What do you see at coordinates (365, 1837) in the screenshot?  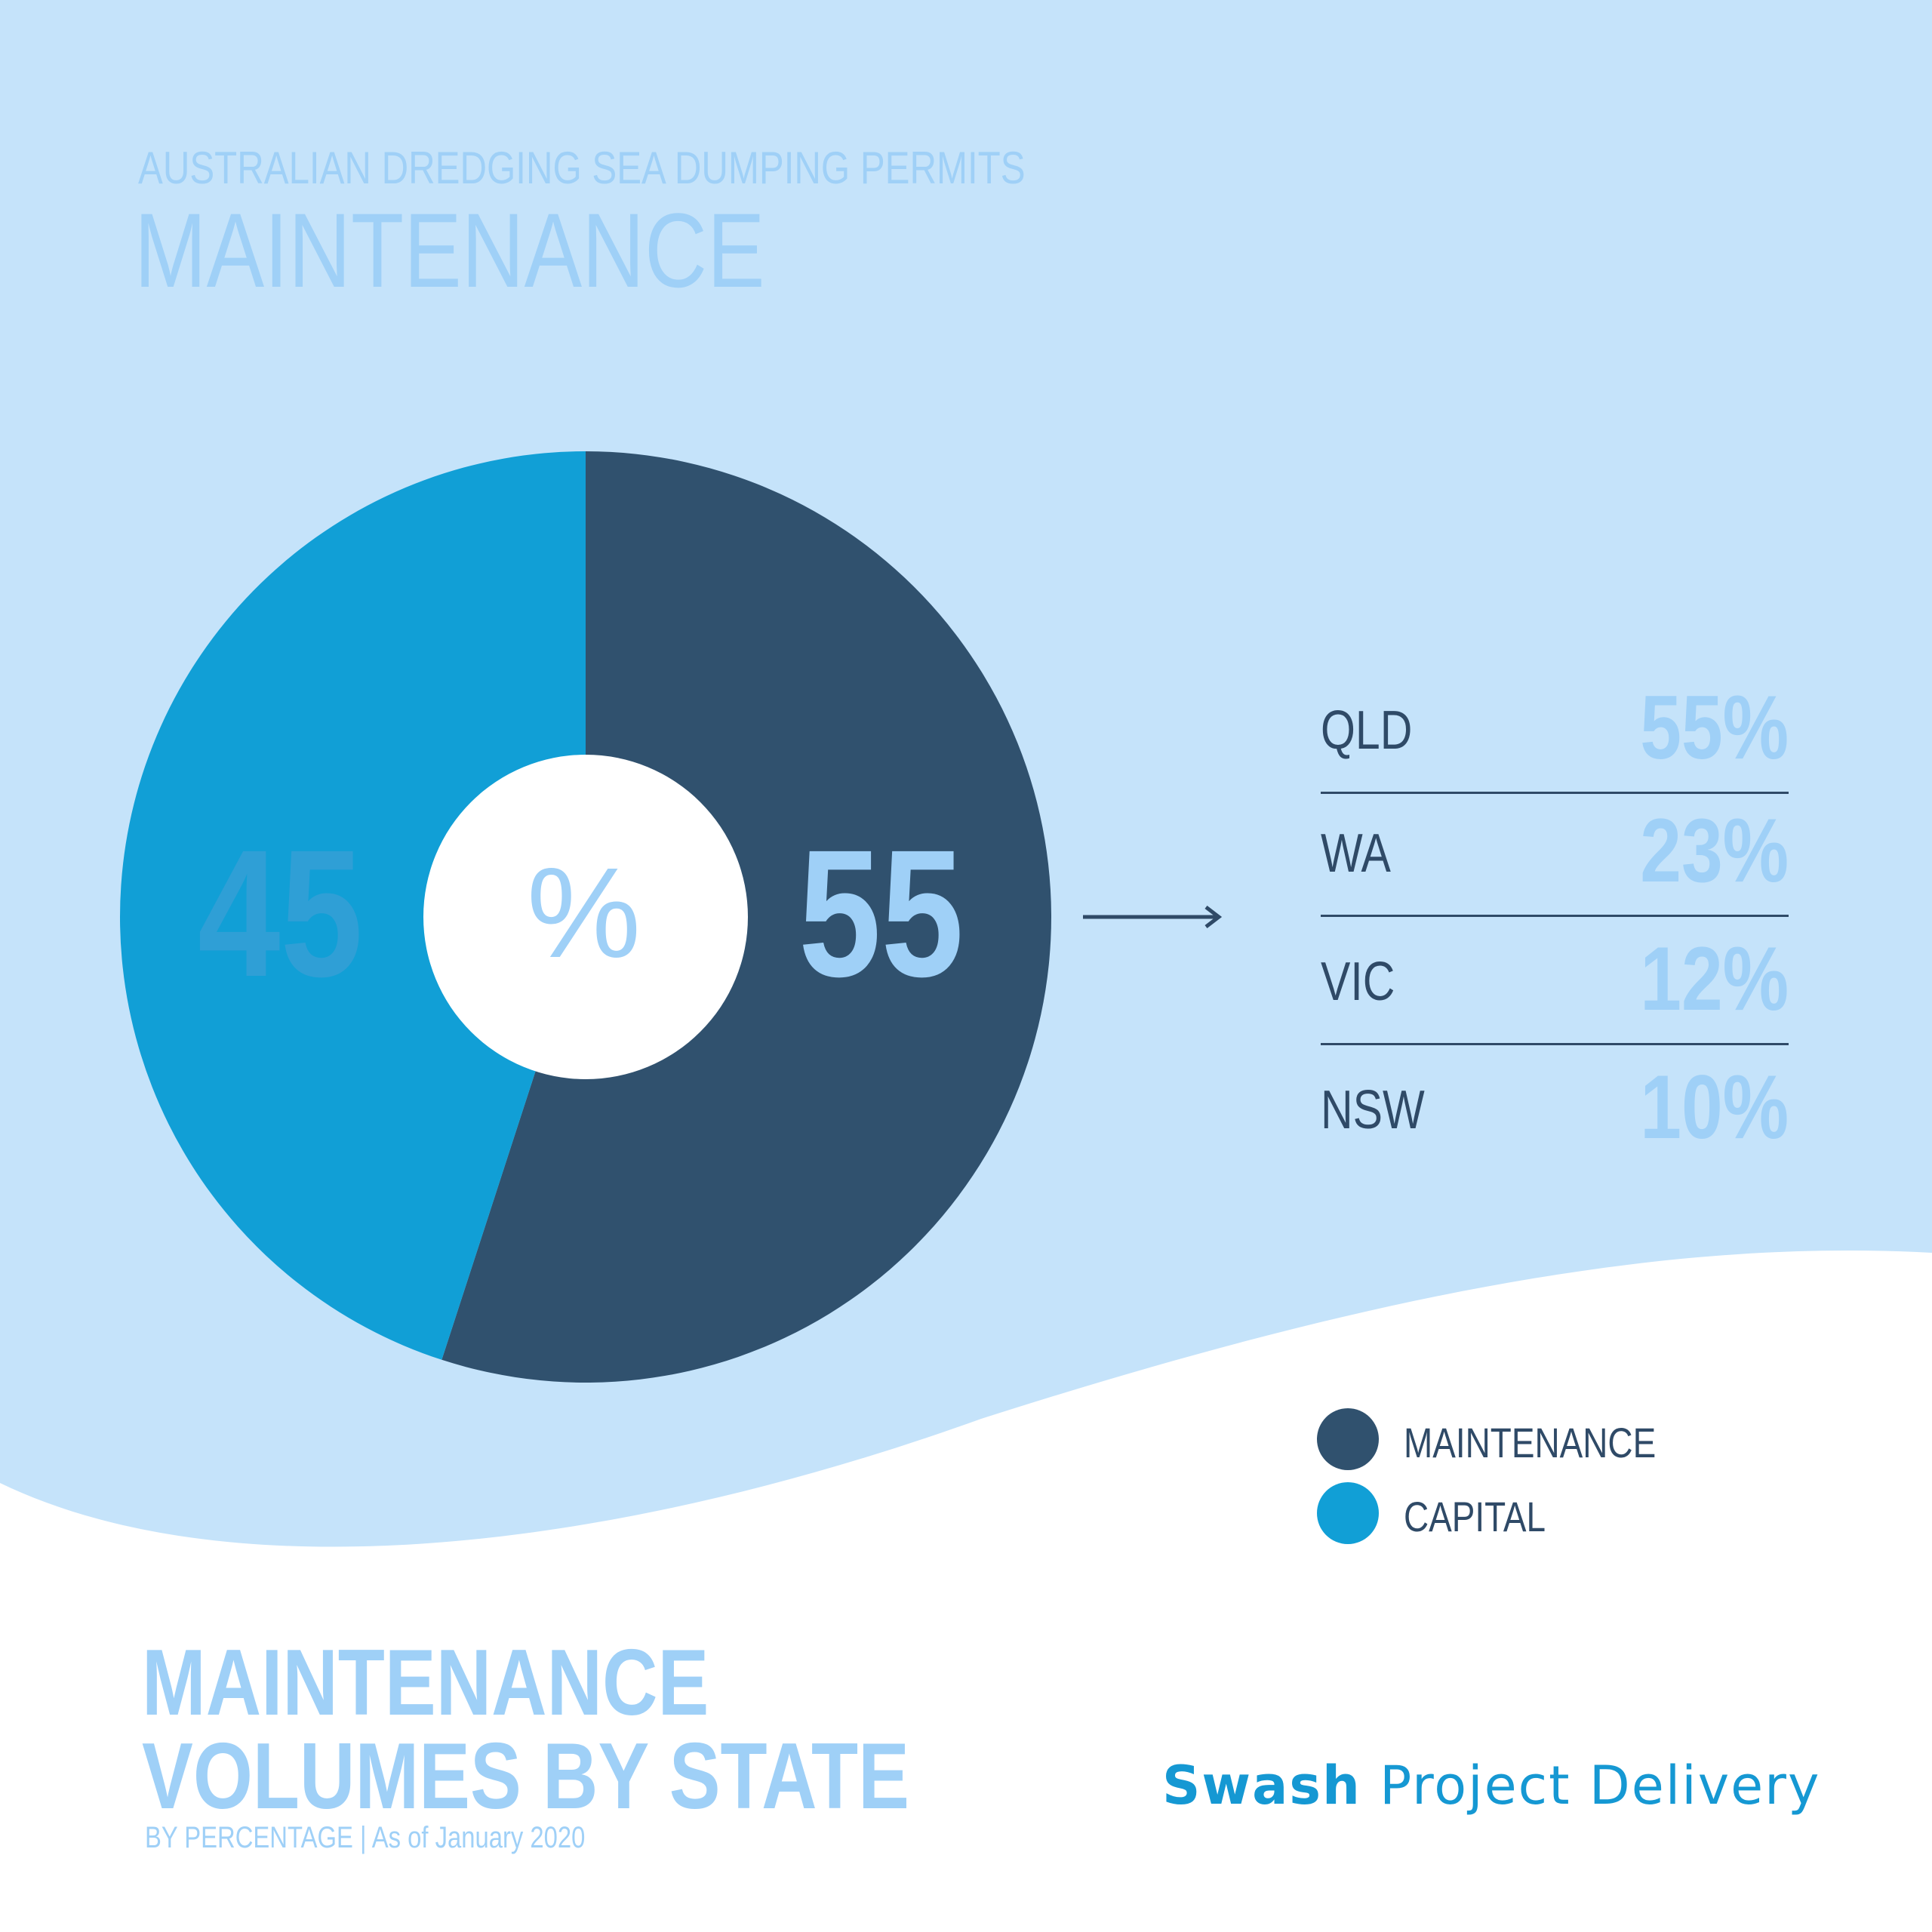 I see `footer-subtitle: BY PERCENTAGE | As of January 2020` at bounding box center [365, 1837].